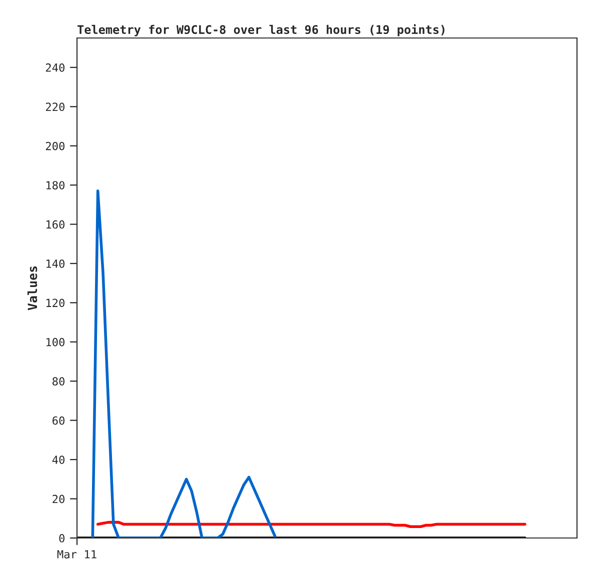 The height and width of the screenshot is (579, 597). I want to click on y-tick-label: 160, so click(55, 224).